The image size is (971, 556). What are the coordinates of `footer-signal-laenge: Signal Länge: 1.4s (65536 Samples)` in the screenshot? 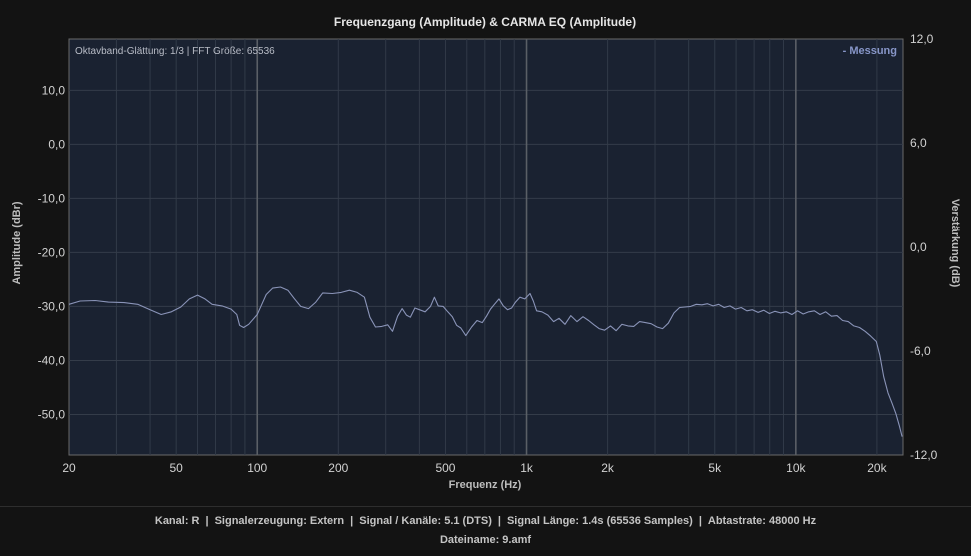 It's located at (599, 521).